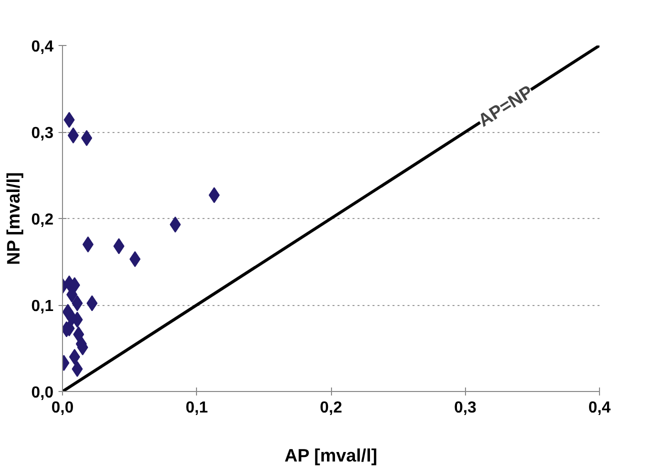 The height and width of the screenshot is (468, 669). Describe the element at coordinates (62, 408) in the screenshot. I see `x-tick-label: 0,0` at that location.